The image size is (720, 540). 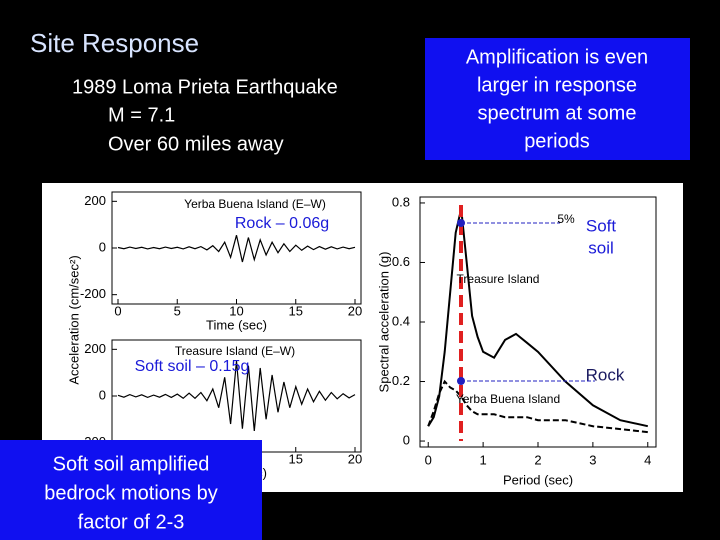 I want to click on curve-label: Yerba Buena Island, so click(x=508, y=399).